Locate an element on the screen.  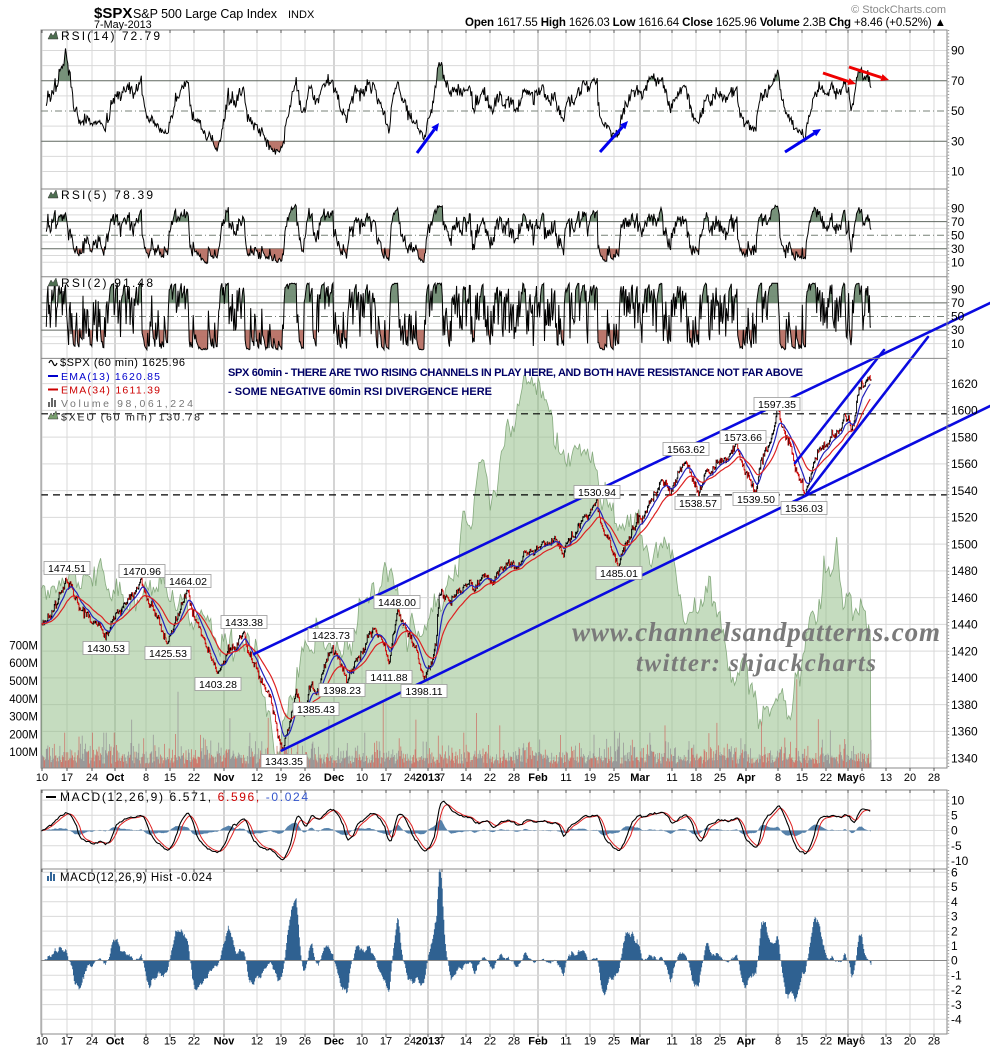
svg-text: 1343.35 is located at coordinates (284, 762).